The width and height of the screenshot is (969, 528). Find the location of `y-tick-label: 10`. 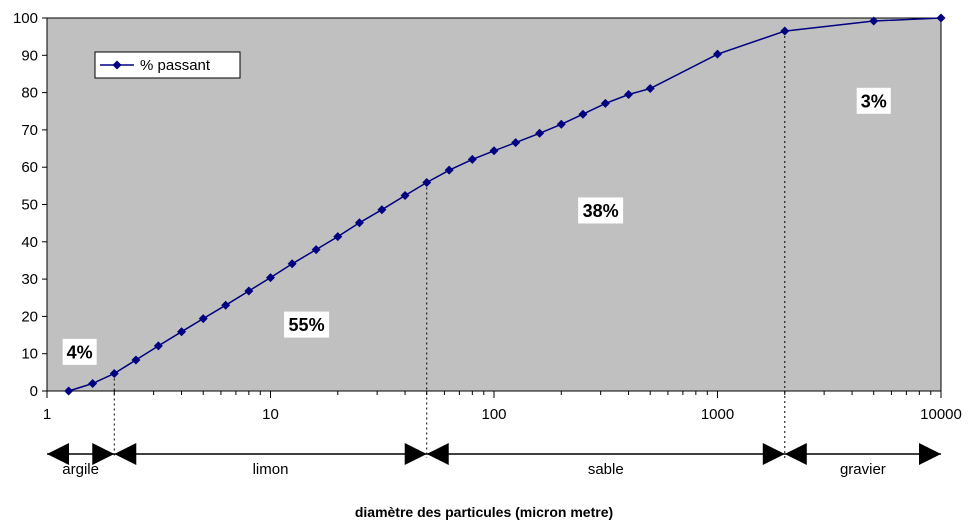

y-tick-label: 10 is located at coordinates (29, 354).